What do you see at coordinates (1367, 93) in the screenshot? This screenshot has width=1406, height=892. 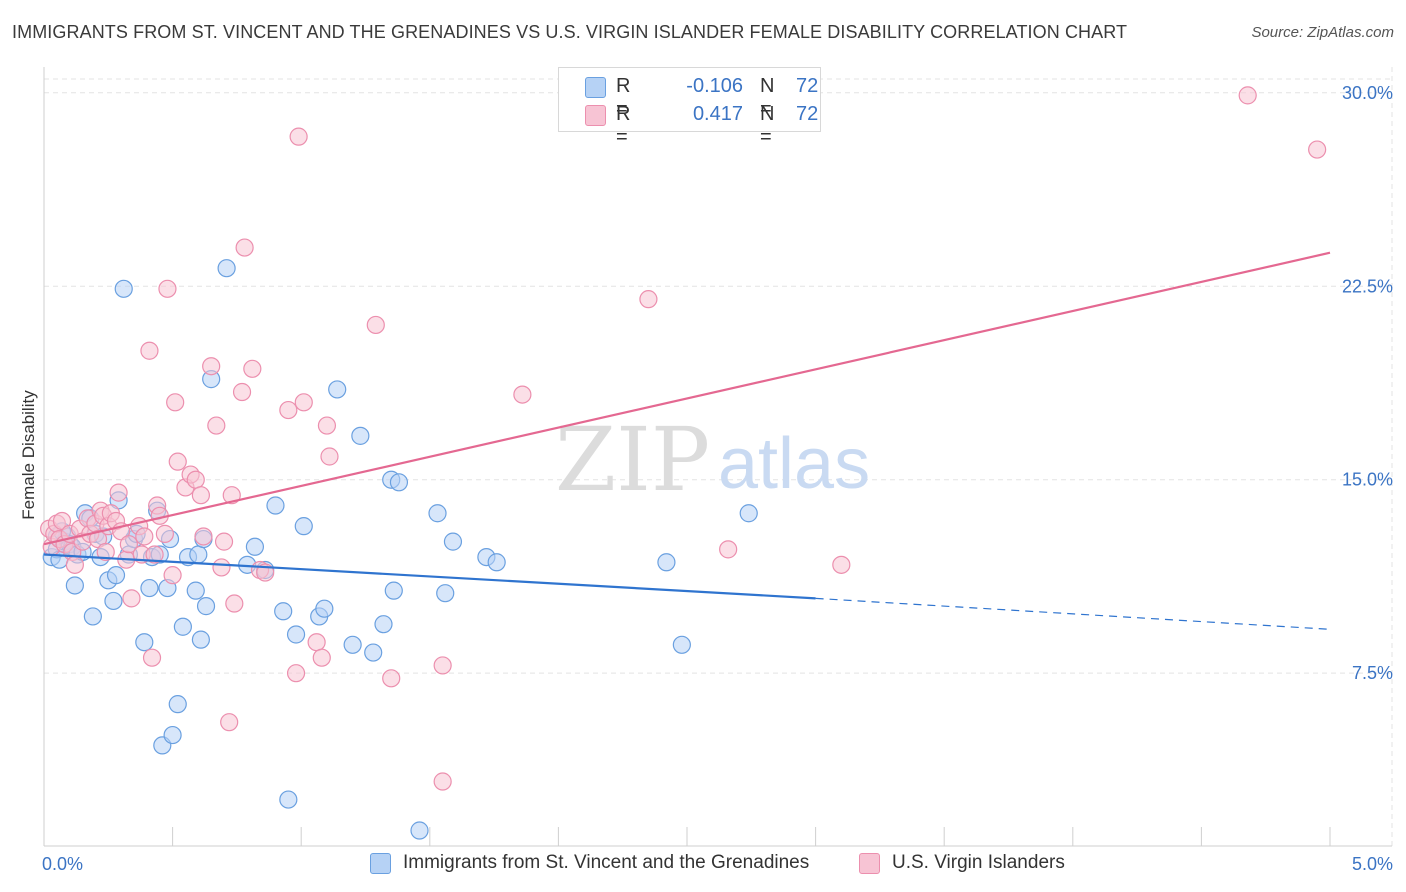 I see `y-tick-label: 30.0%` at bounding box center [1367, 93].